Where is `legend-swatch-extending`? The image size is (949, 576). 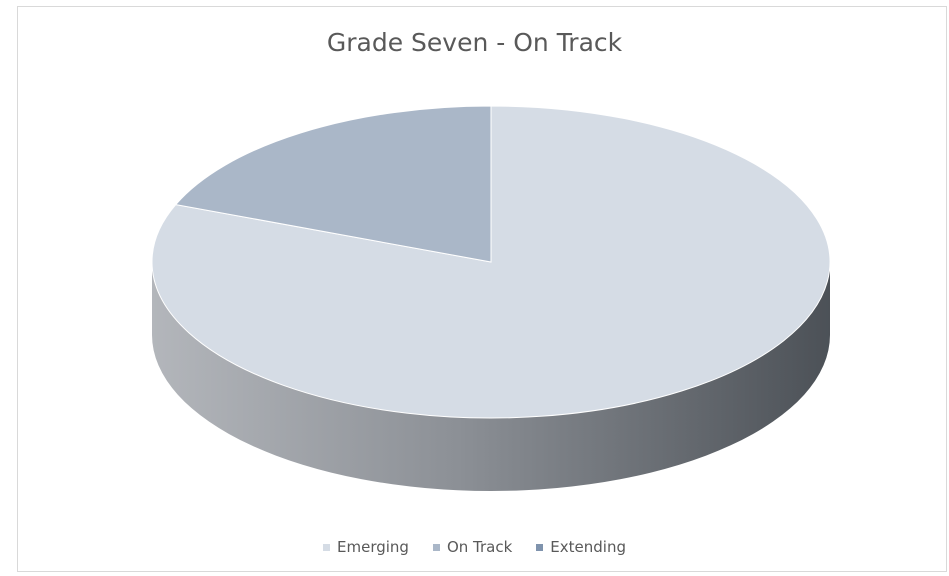 legend-swatch-extending is located at coordinates (540, 547).